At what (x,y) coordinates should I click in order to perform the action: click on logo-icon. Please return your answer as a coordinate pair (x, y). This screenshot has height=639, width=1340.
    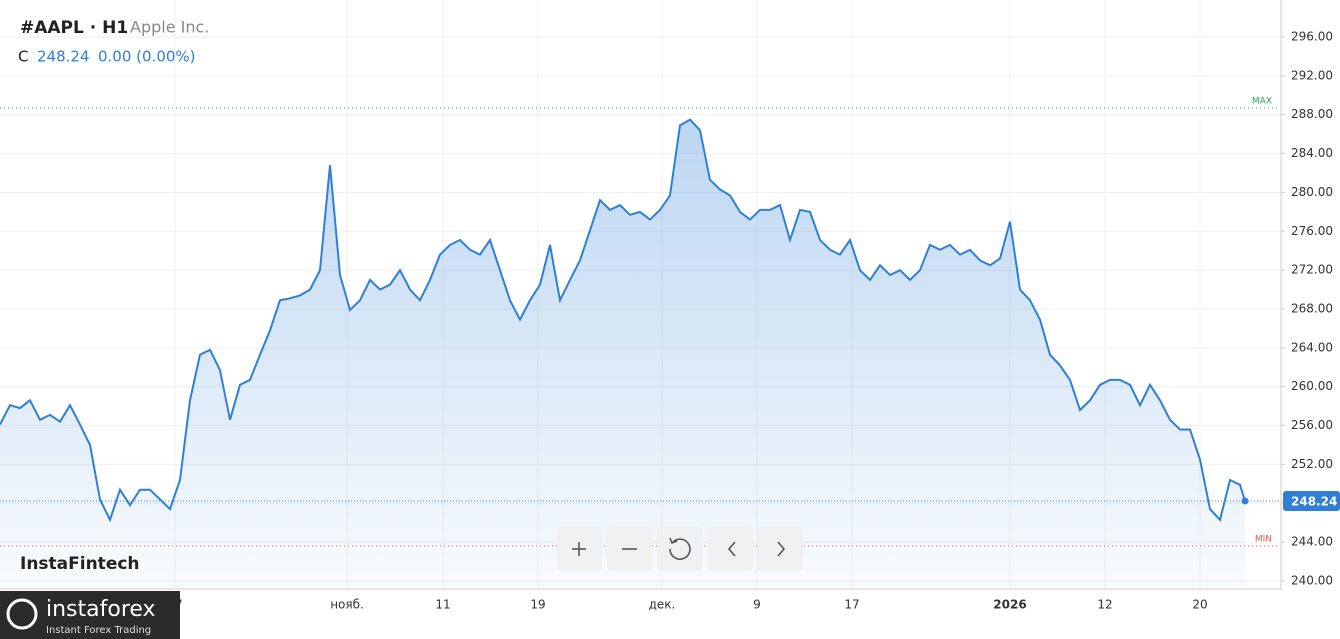
    Looking at the image, I should click on (22, 614).